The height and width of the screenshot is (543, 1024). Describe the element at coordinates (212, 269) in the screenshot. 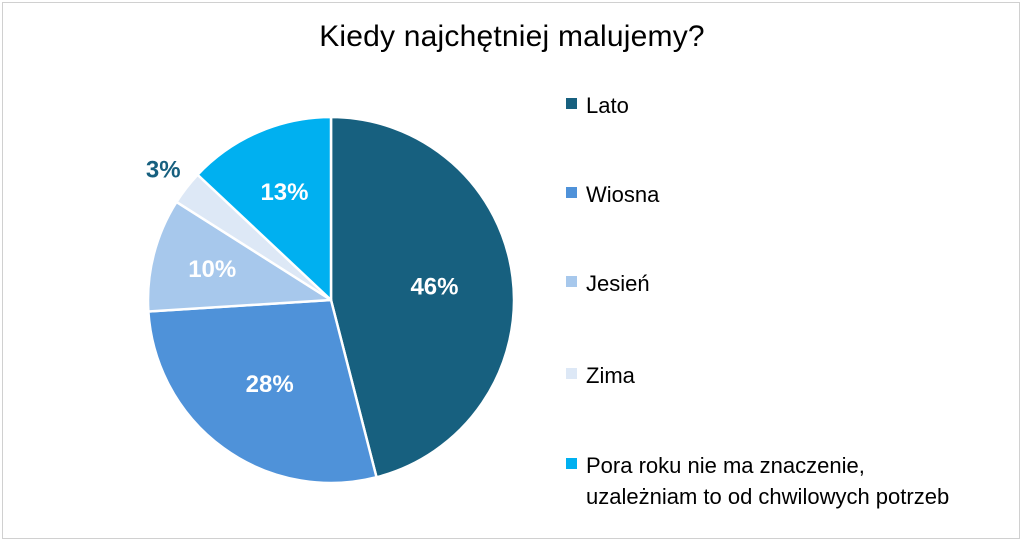

I see `data-label-jesien: 10%` at that location.